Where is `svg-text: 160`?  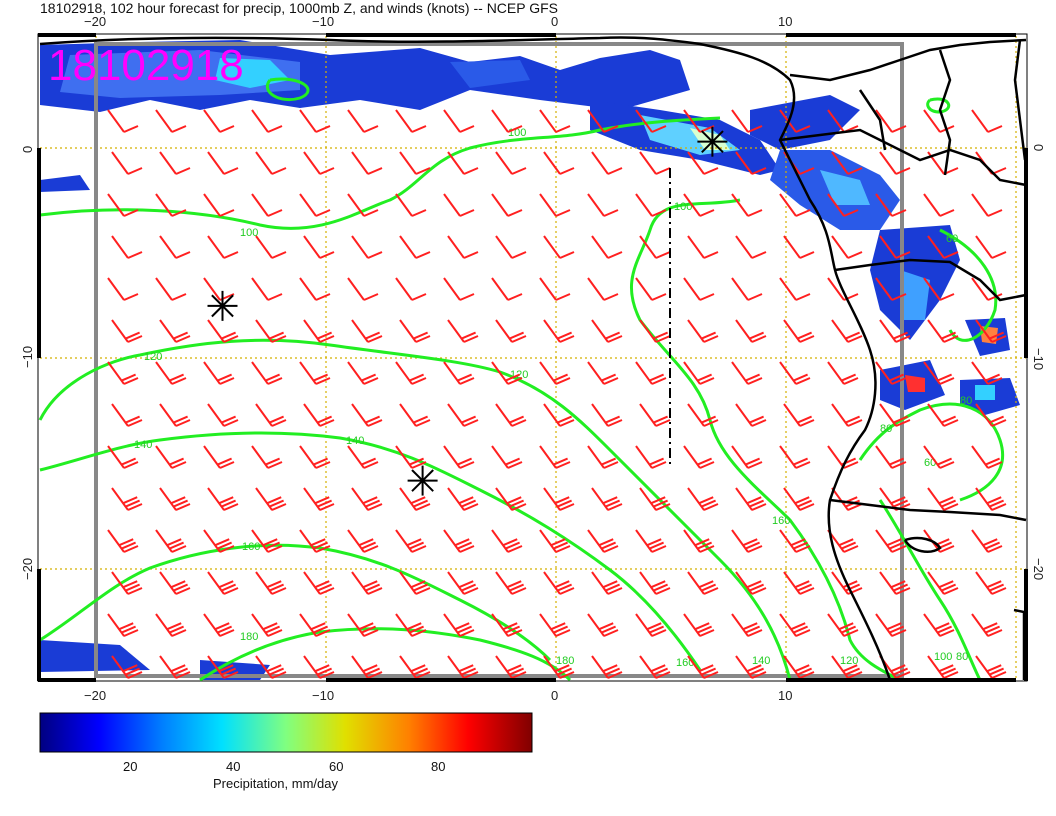
svg-text: 160 is located at coordinates (251, 547).